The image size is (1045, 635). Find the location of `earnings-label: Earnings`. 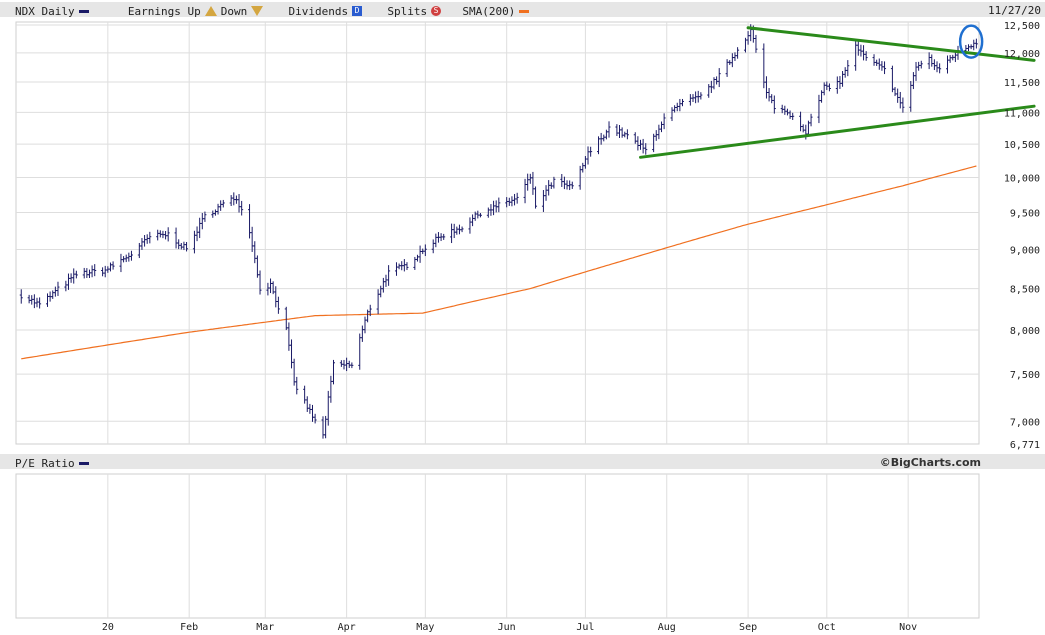

earnings-label: Earnings is located at coordinates (154, 11).